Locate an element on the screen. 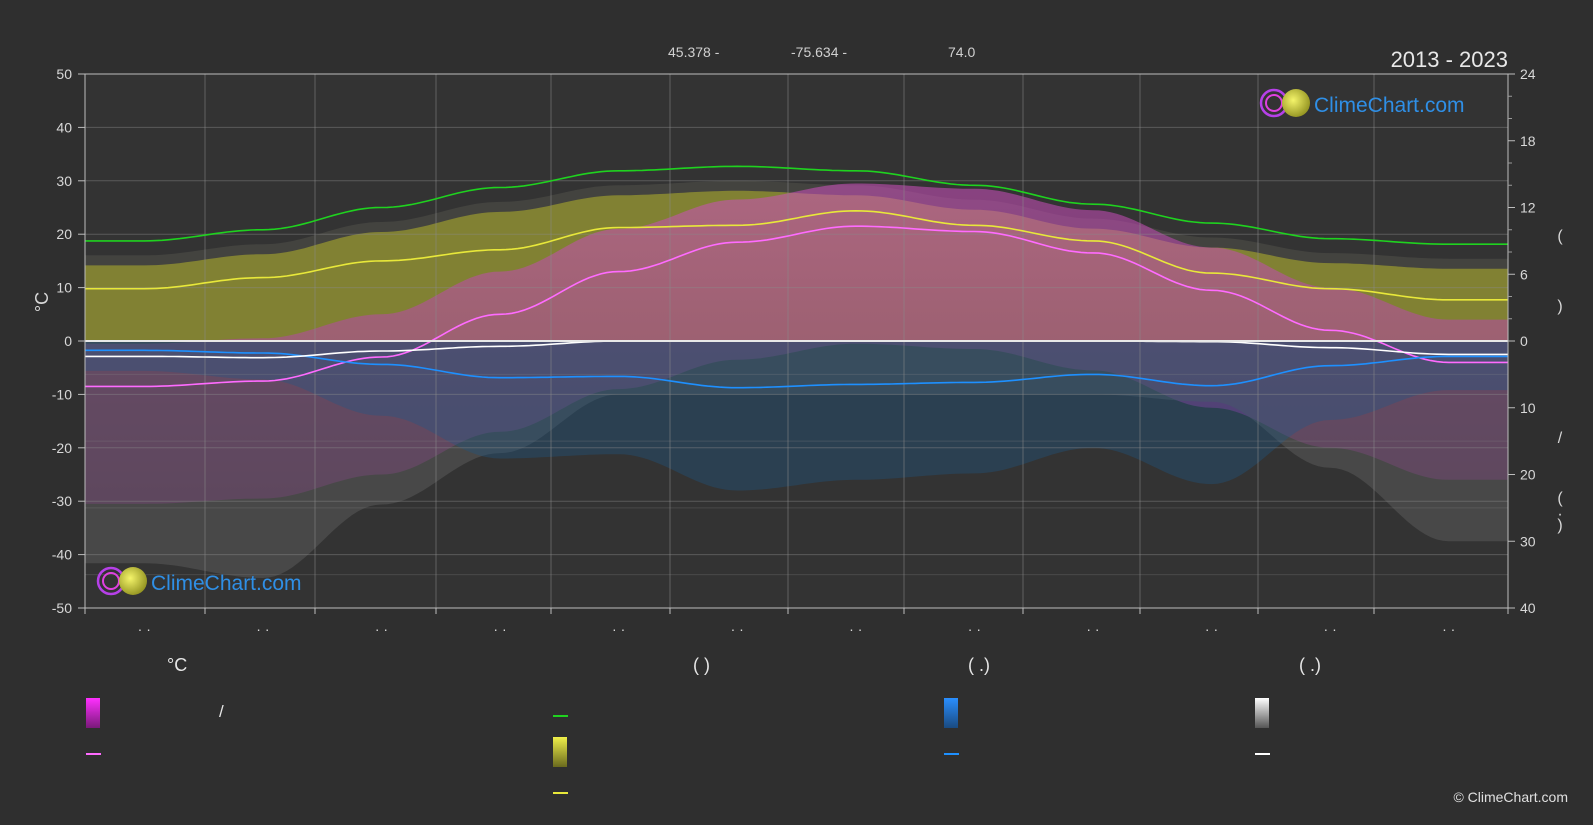  left-axis-ticks: 50 40 30 20 10 0 -10 -20 -30 -40 -50 is located at coordinates (68, 341).